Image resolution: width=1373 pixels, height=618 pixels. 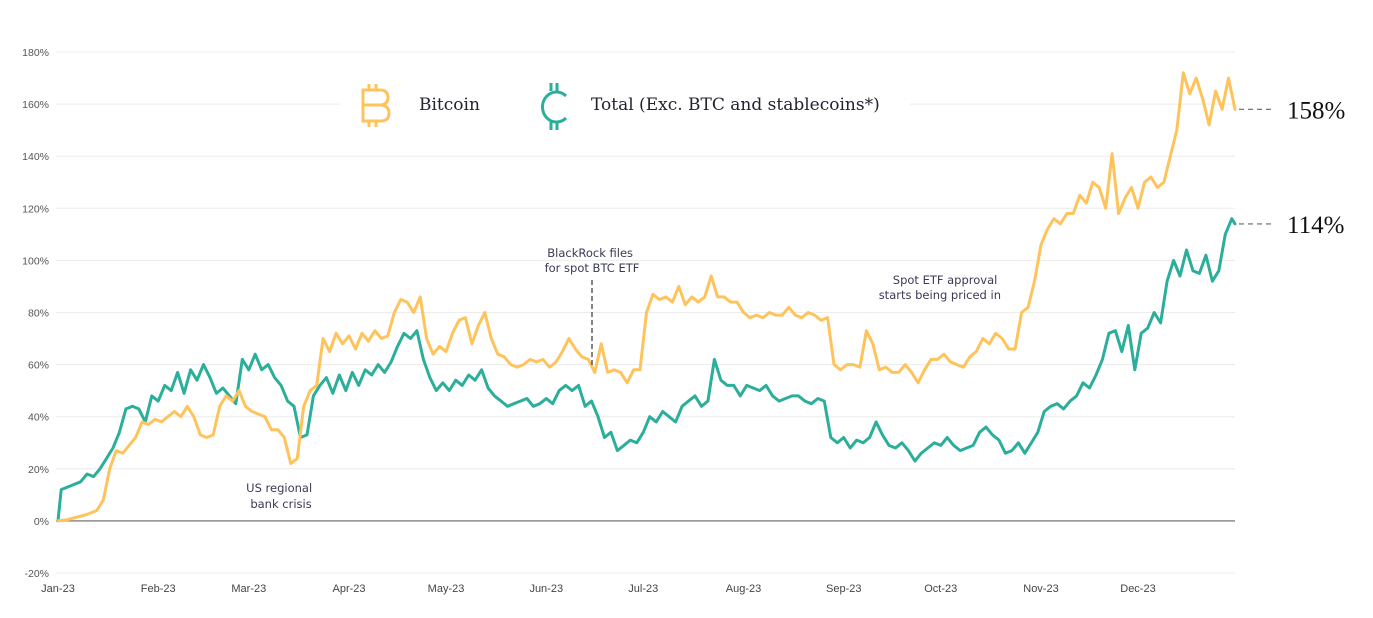 What do you see at coordinates (743, 589) in the screenshot?
I see `x-tick-label: Aug-23` at bounding box center [743, 589].